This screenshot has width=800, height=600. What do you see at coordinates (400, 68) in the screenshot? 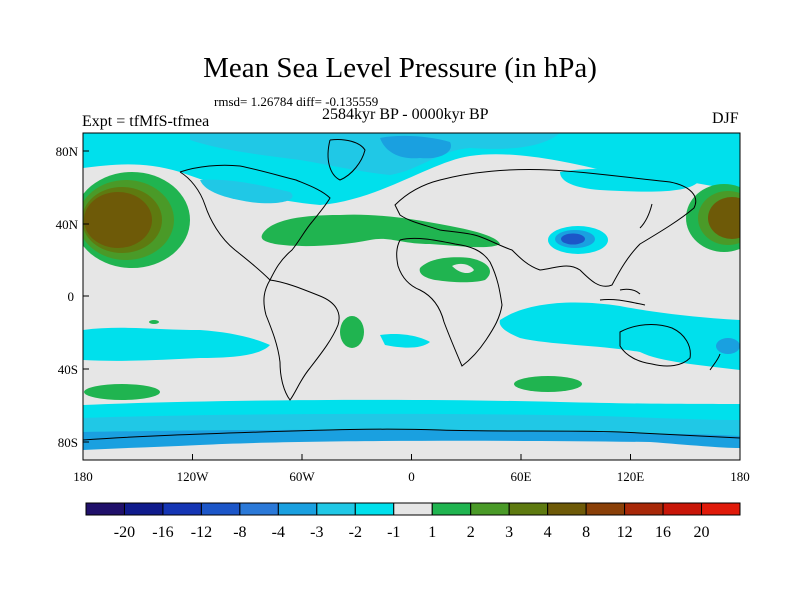
I see `figure-title: Mean Sea Level Pressure (in hPa)` at bounding box center [400, 68].